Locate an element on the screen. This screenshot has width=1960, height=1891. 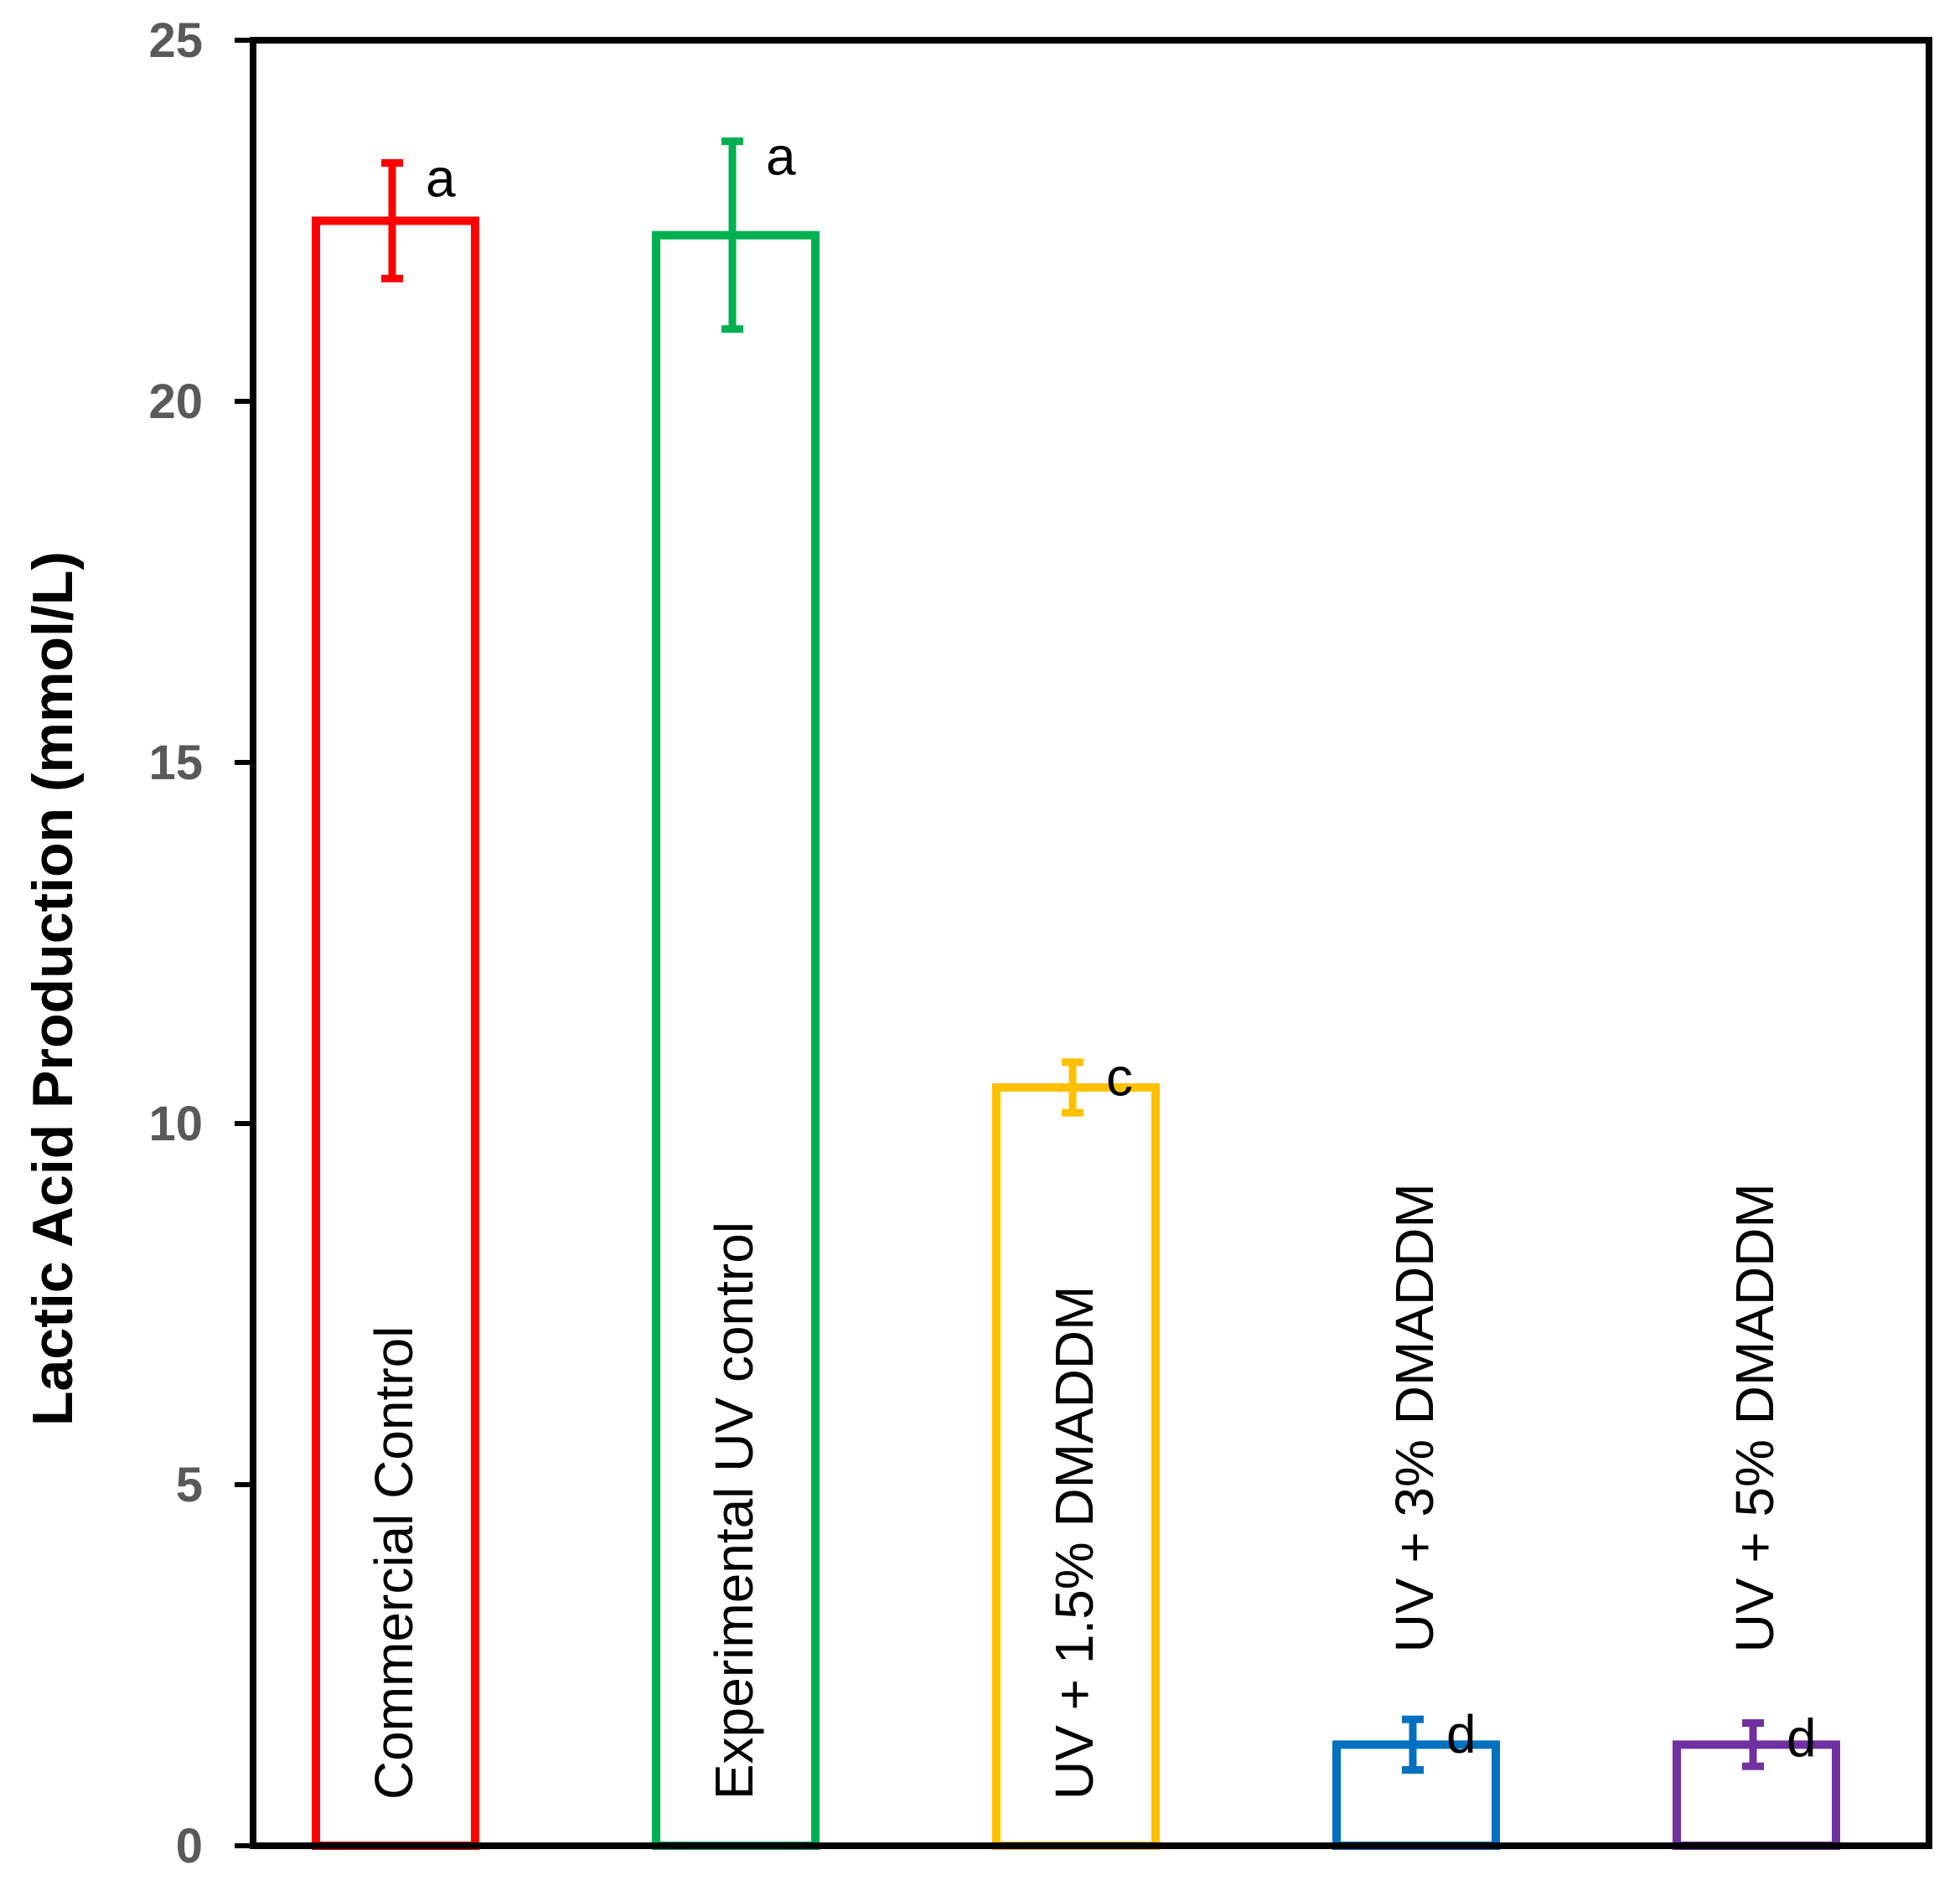
category-label: UV + 3% DMADDM is located at coordinates (1415, 1417).